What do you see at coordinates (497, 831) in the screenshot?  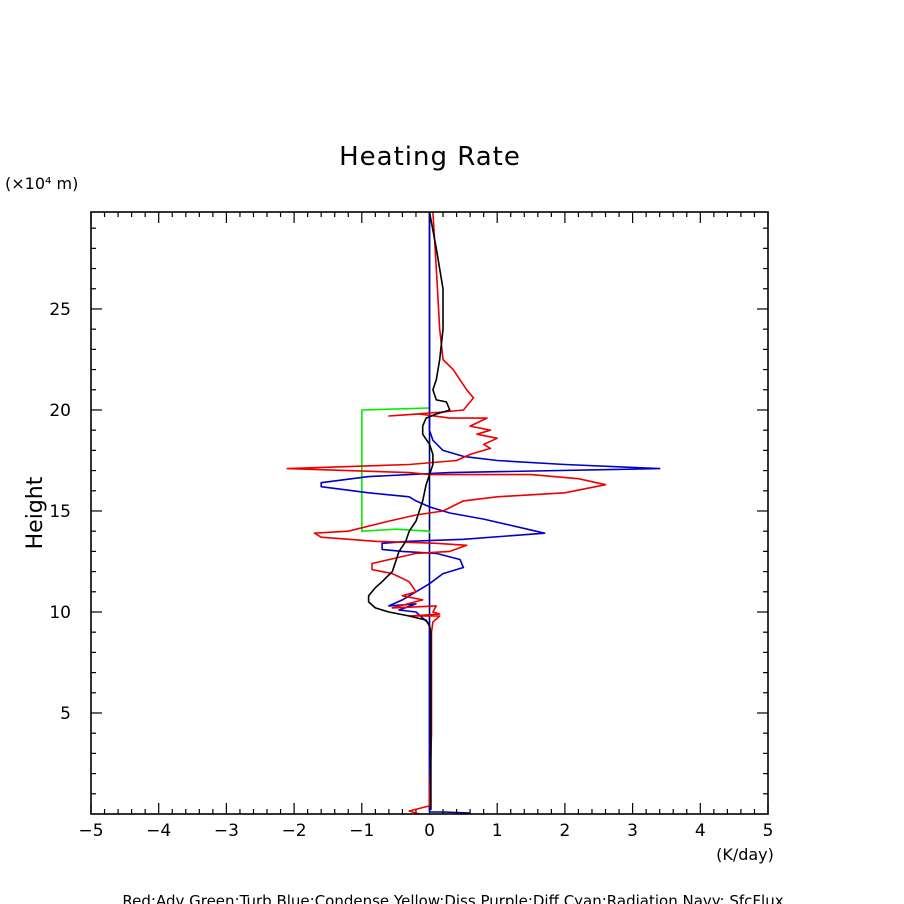 I see `x-tick-label: 1` at bounding box center [497, 831].